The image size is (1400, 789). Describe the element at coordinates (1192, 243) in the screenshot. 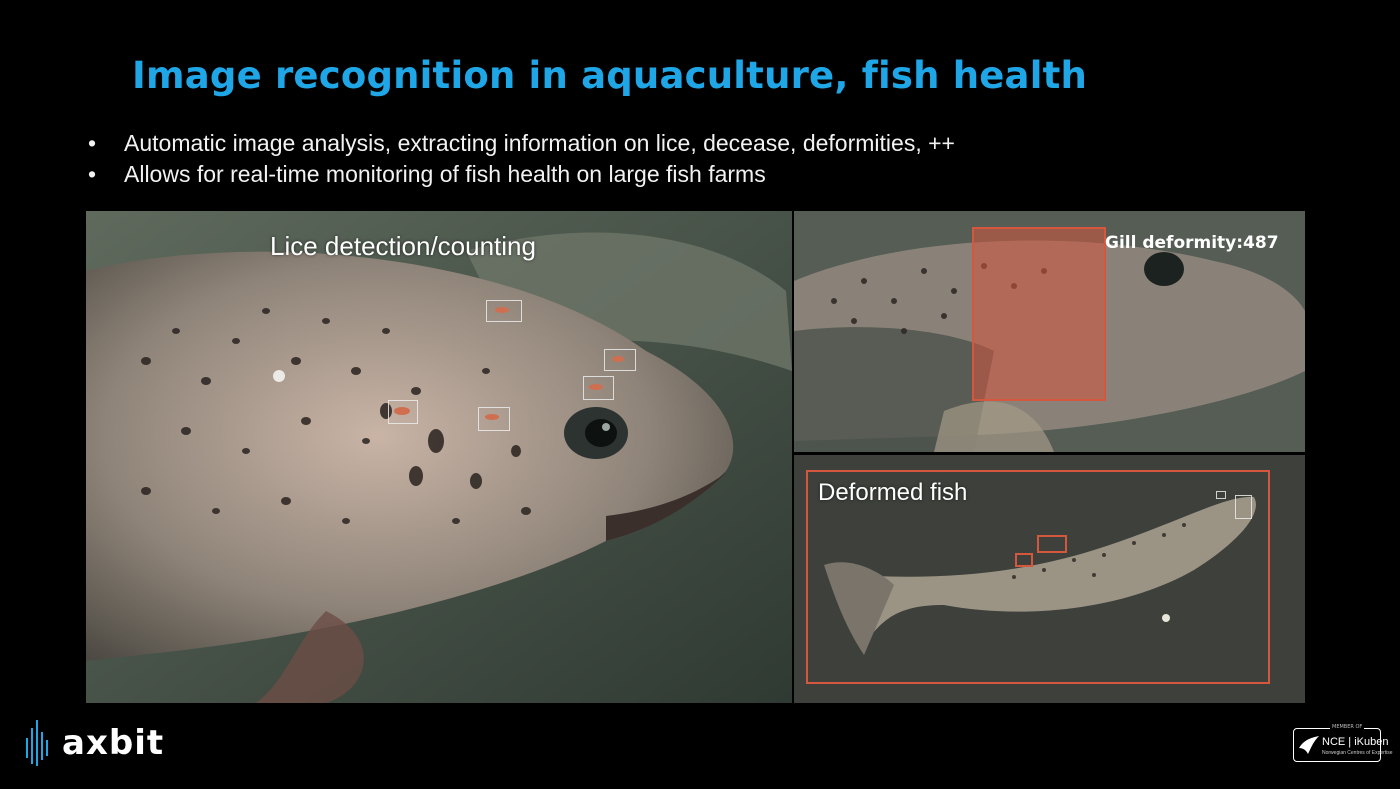

I see `gill-deformity-label: Gill deformity:487` at that location.